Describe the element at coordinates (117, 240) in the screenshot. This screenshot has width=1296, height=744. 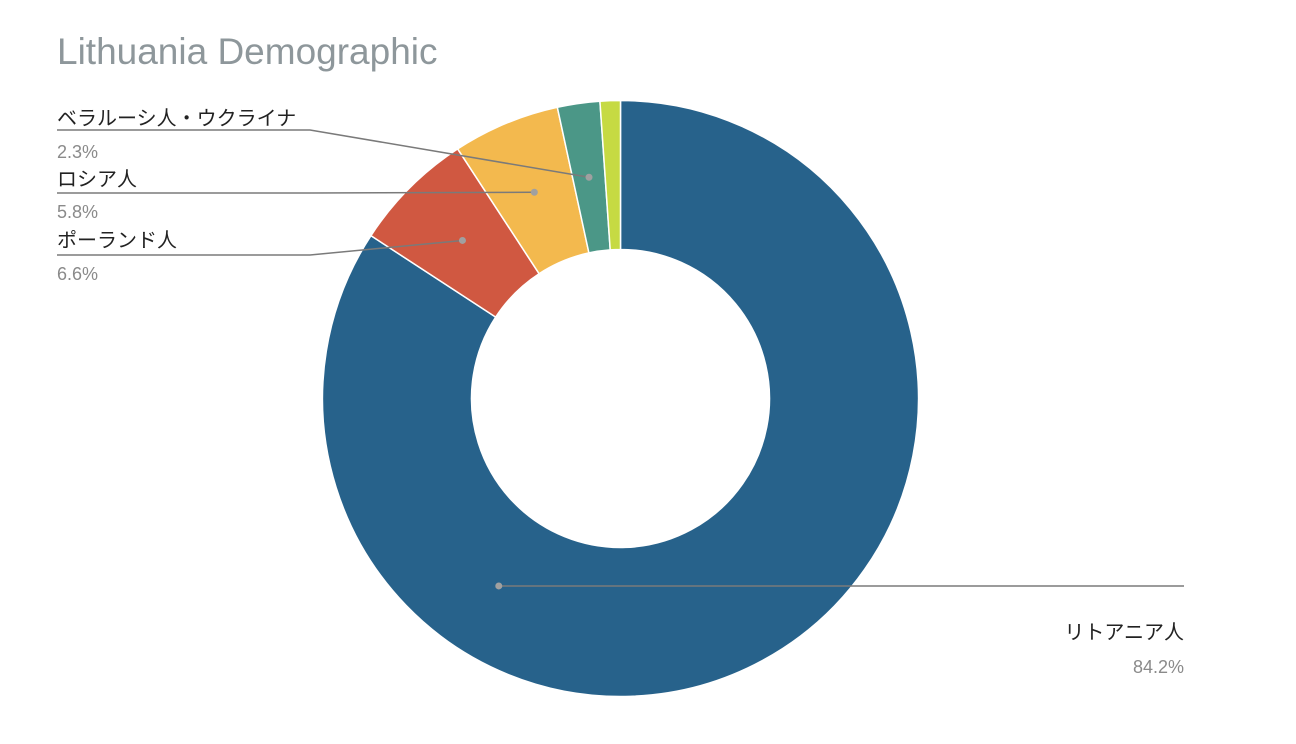
I see `slice-label-polish: ポーランド人` at that location.